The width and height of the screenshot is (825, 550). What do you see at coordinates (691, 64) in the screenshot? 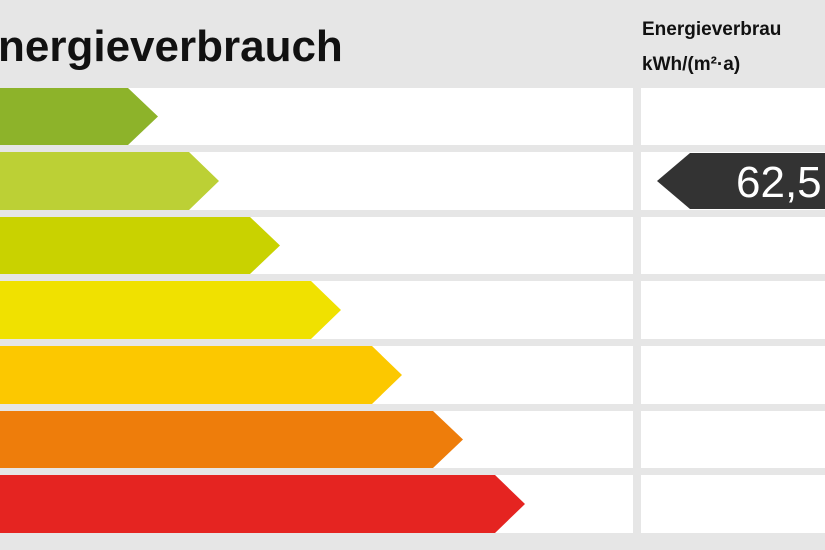
I see `unit-label: kWh/(m²·a)` at bounding box center [691, 64].